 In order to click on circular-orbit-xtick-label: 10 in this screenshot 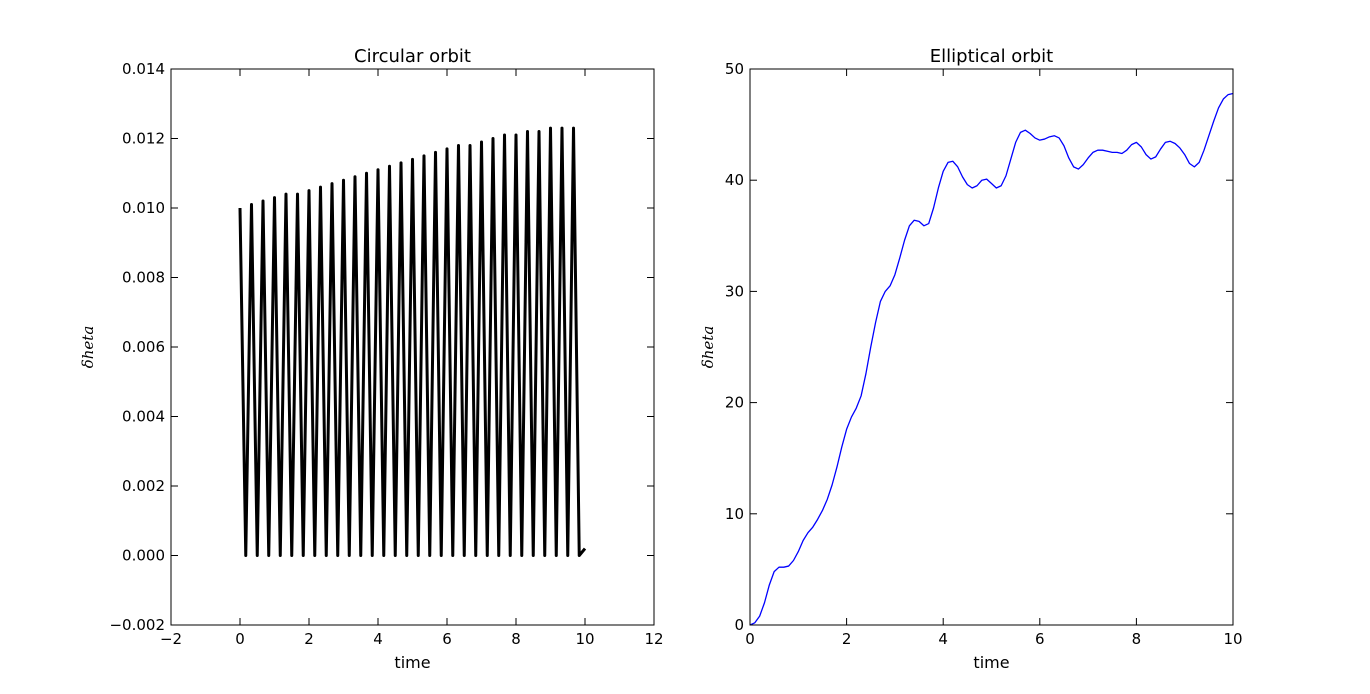, I will do `click(584, 639)`.